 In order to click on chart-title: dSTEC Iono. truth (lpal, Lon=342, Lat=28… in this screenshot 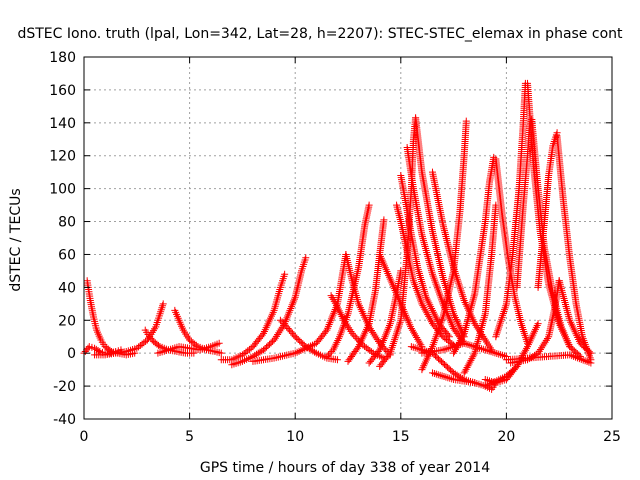, I will do `click(320, 34)`.